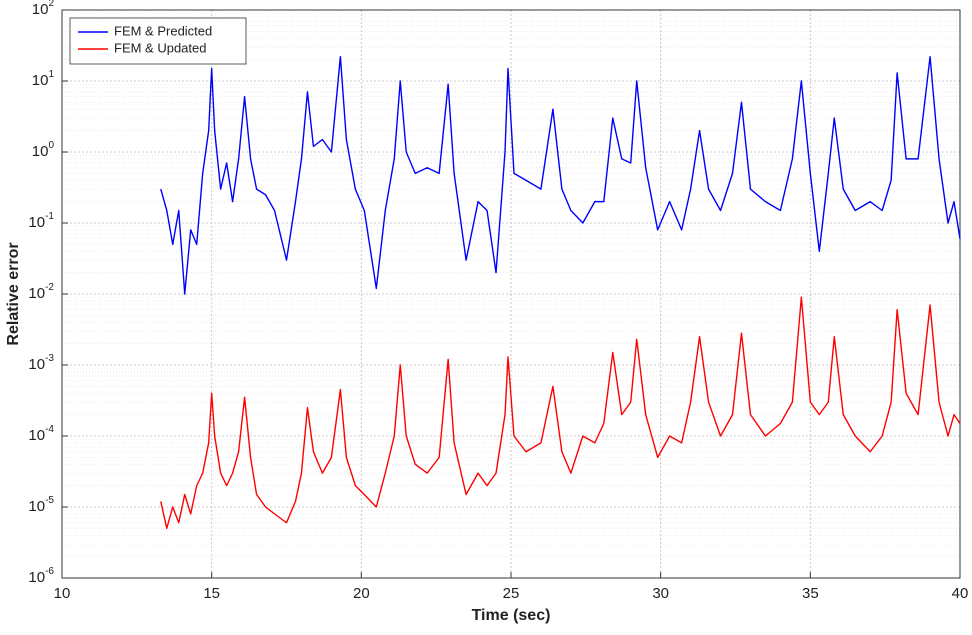 The image size is (972, 635). Describe the element at coordinates (51, 74) in the screenshot. I see `y-tick-exponent: 1` at that location.